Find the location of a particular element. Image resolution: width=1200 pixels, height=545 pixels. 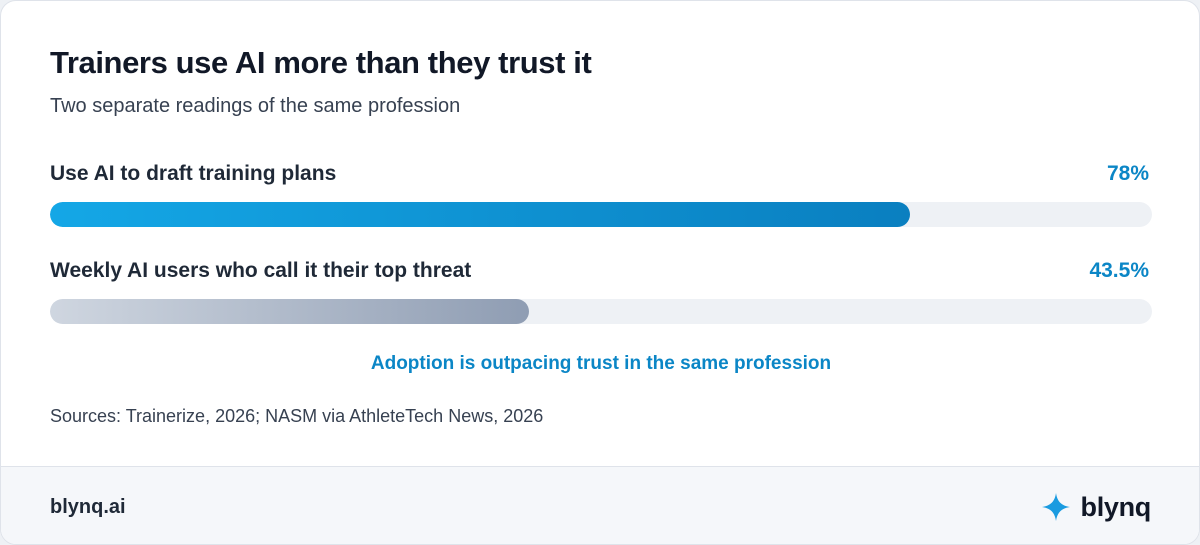

bar-label-1: Use AI to draft training plans is located at coordinates (193, 173).